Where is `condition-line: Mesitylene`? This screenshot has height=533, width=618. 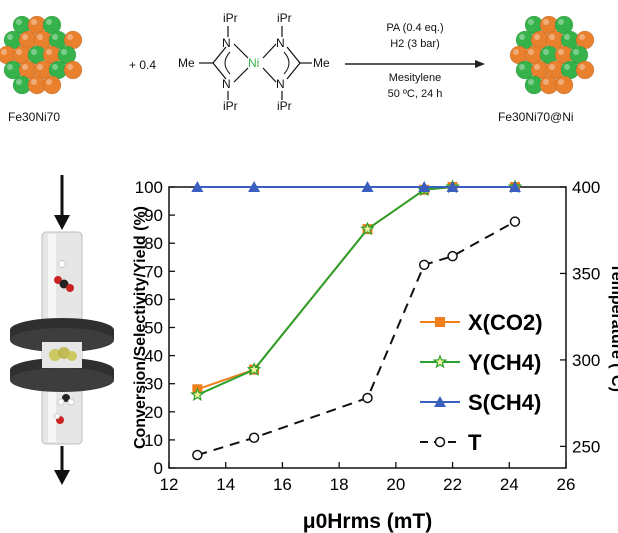
condition-line: Mesitylene is located at coordinates (415, 78).